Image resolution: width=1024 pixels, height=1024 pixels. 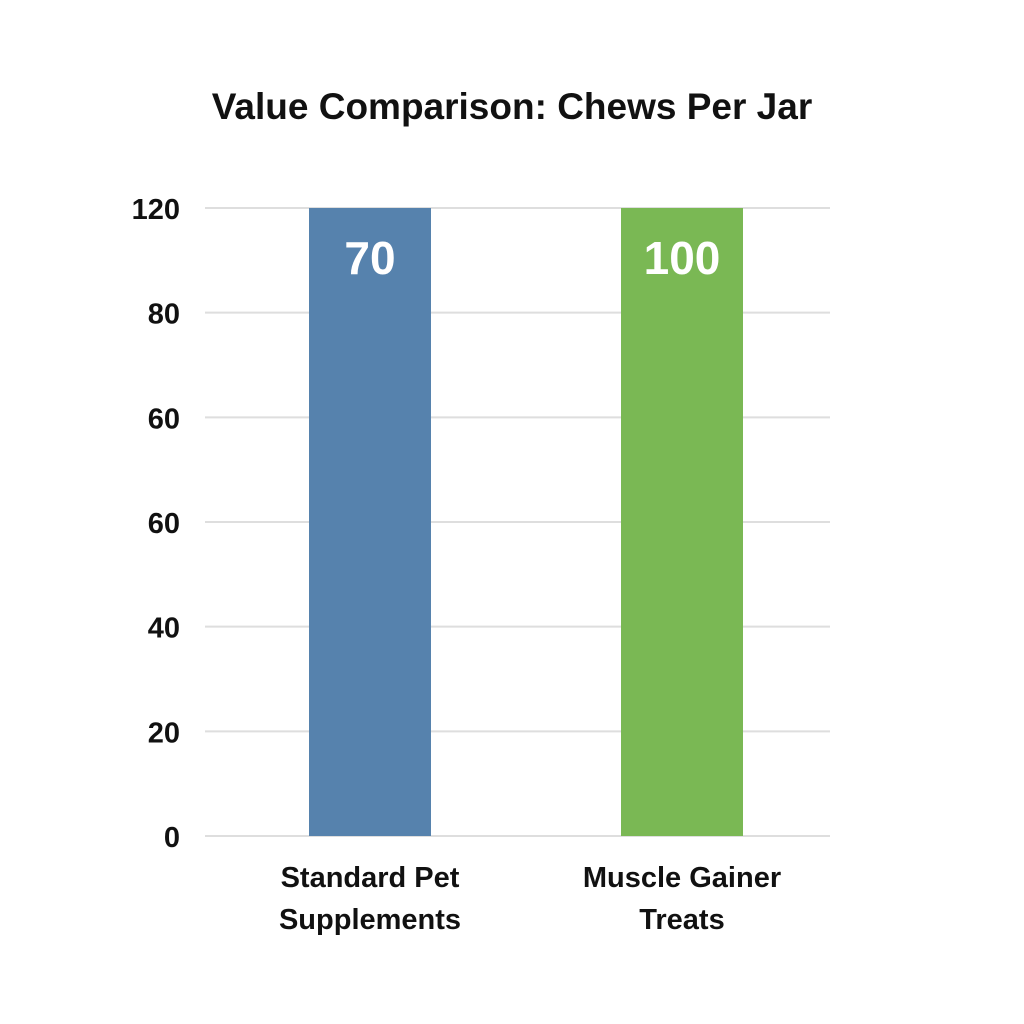 What do you see at coordinates (172, 838) in the screenshot?
I see `y-tick-label: 0` at bounding box center [172, 838].